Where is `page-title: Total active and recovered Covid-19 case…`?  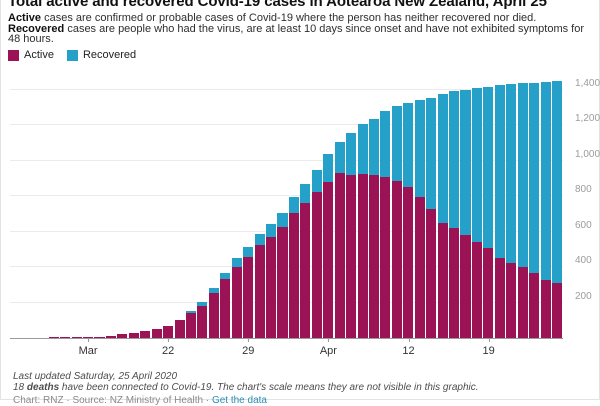 page-title: Total active and recovered Covid-19 case… is located at coordinates (277, 5).